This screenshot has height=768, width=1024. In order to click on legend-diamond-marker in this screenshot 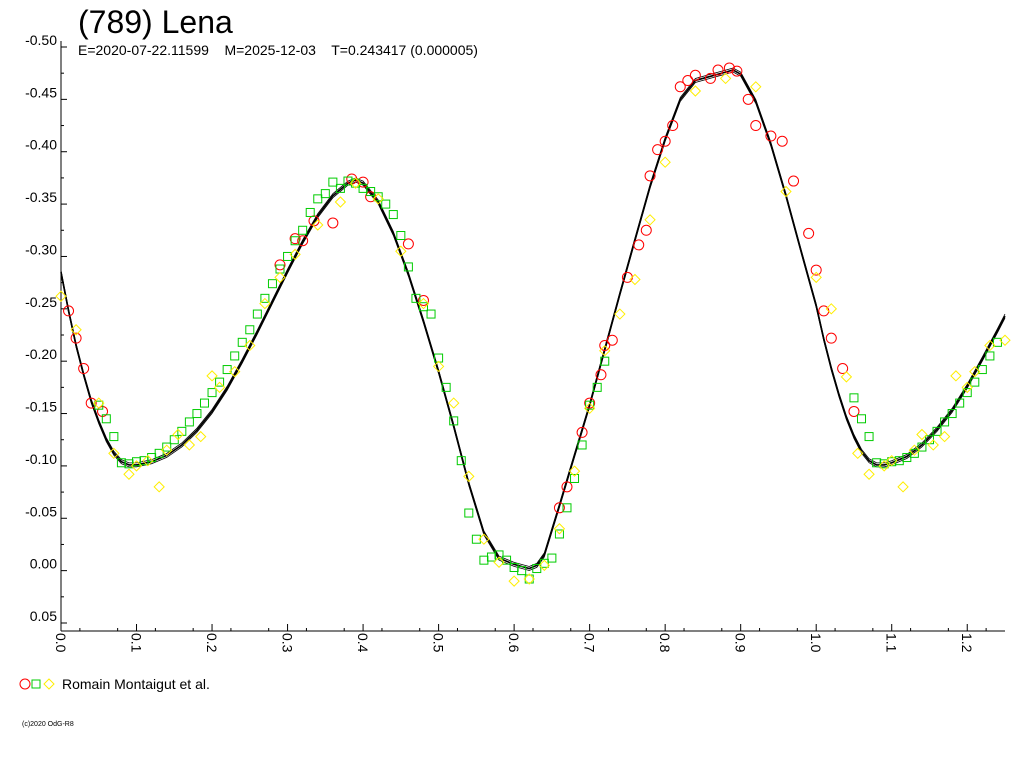, I will do `click(49, 684)`.